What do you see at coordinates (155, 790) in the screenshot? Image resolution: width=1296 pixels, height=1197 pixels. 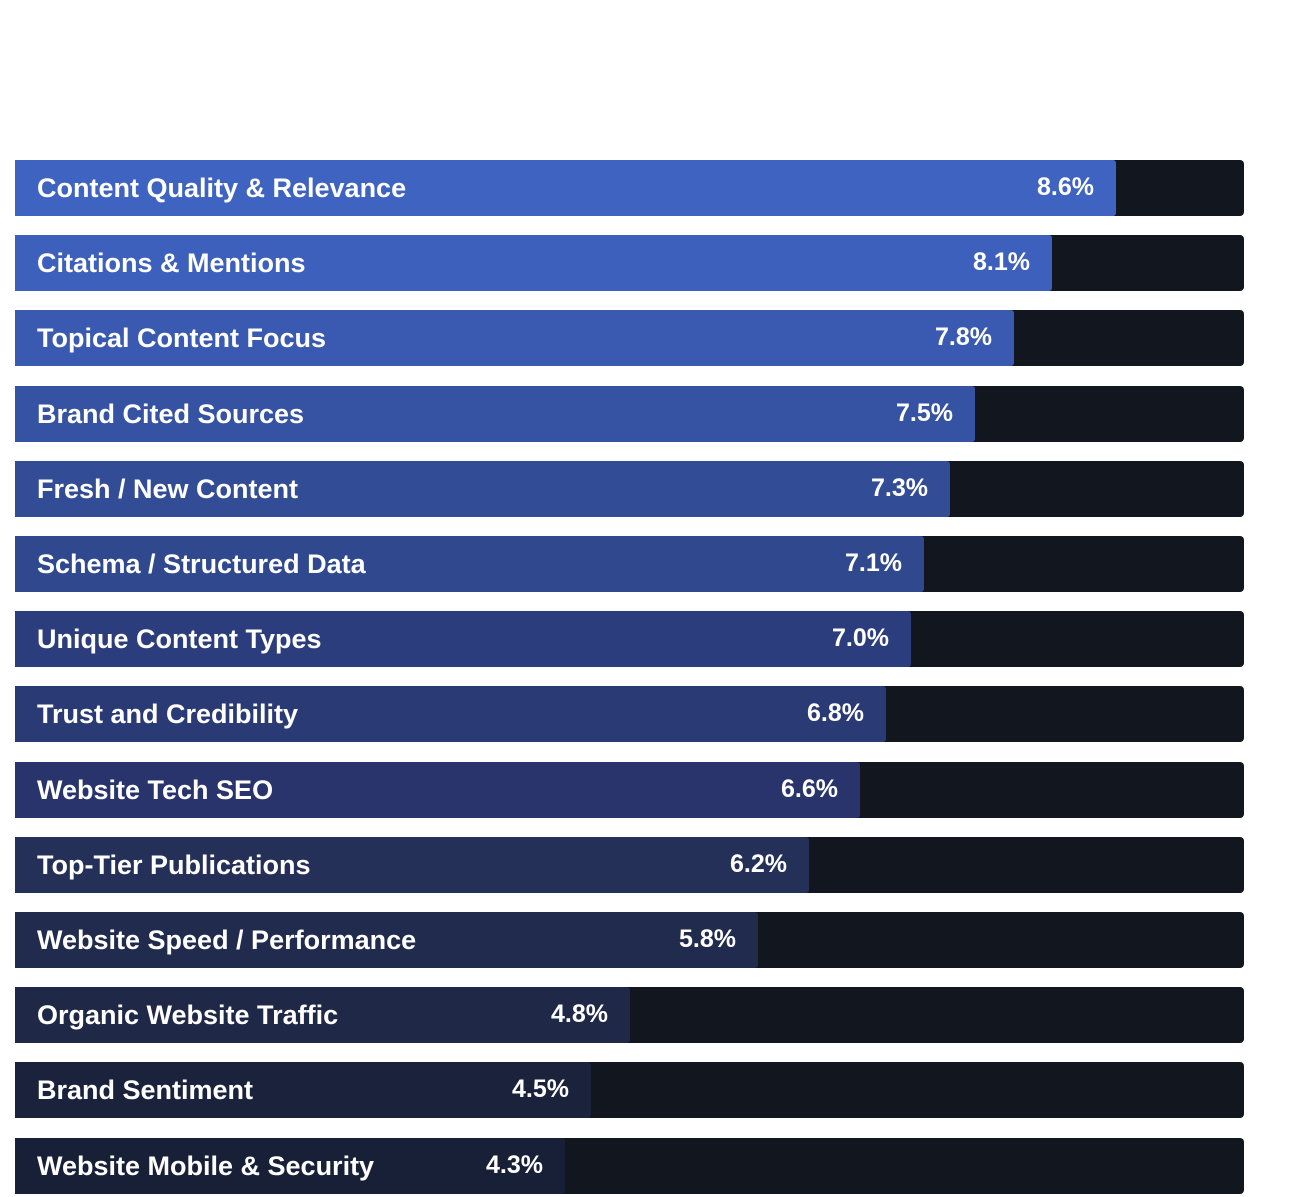 I see `category-label: Website Tech SEO` at bounding box center [155, 790].